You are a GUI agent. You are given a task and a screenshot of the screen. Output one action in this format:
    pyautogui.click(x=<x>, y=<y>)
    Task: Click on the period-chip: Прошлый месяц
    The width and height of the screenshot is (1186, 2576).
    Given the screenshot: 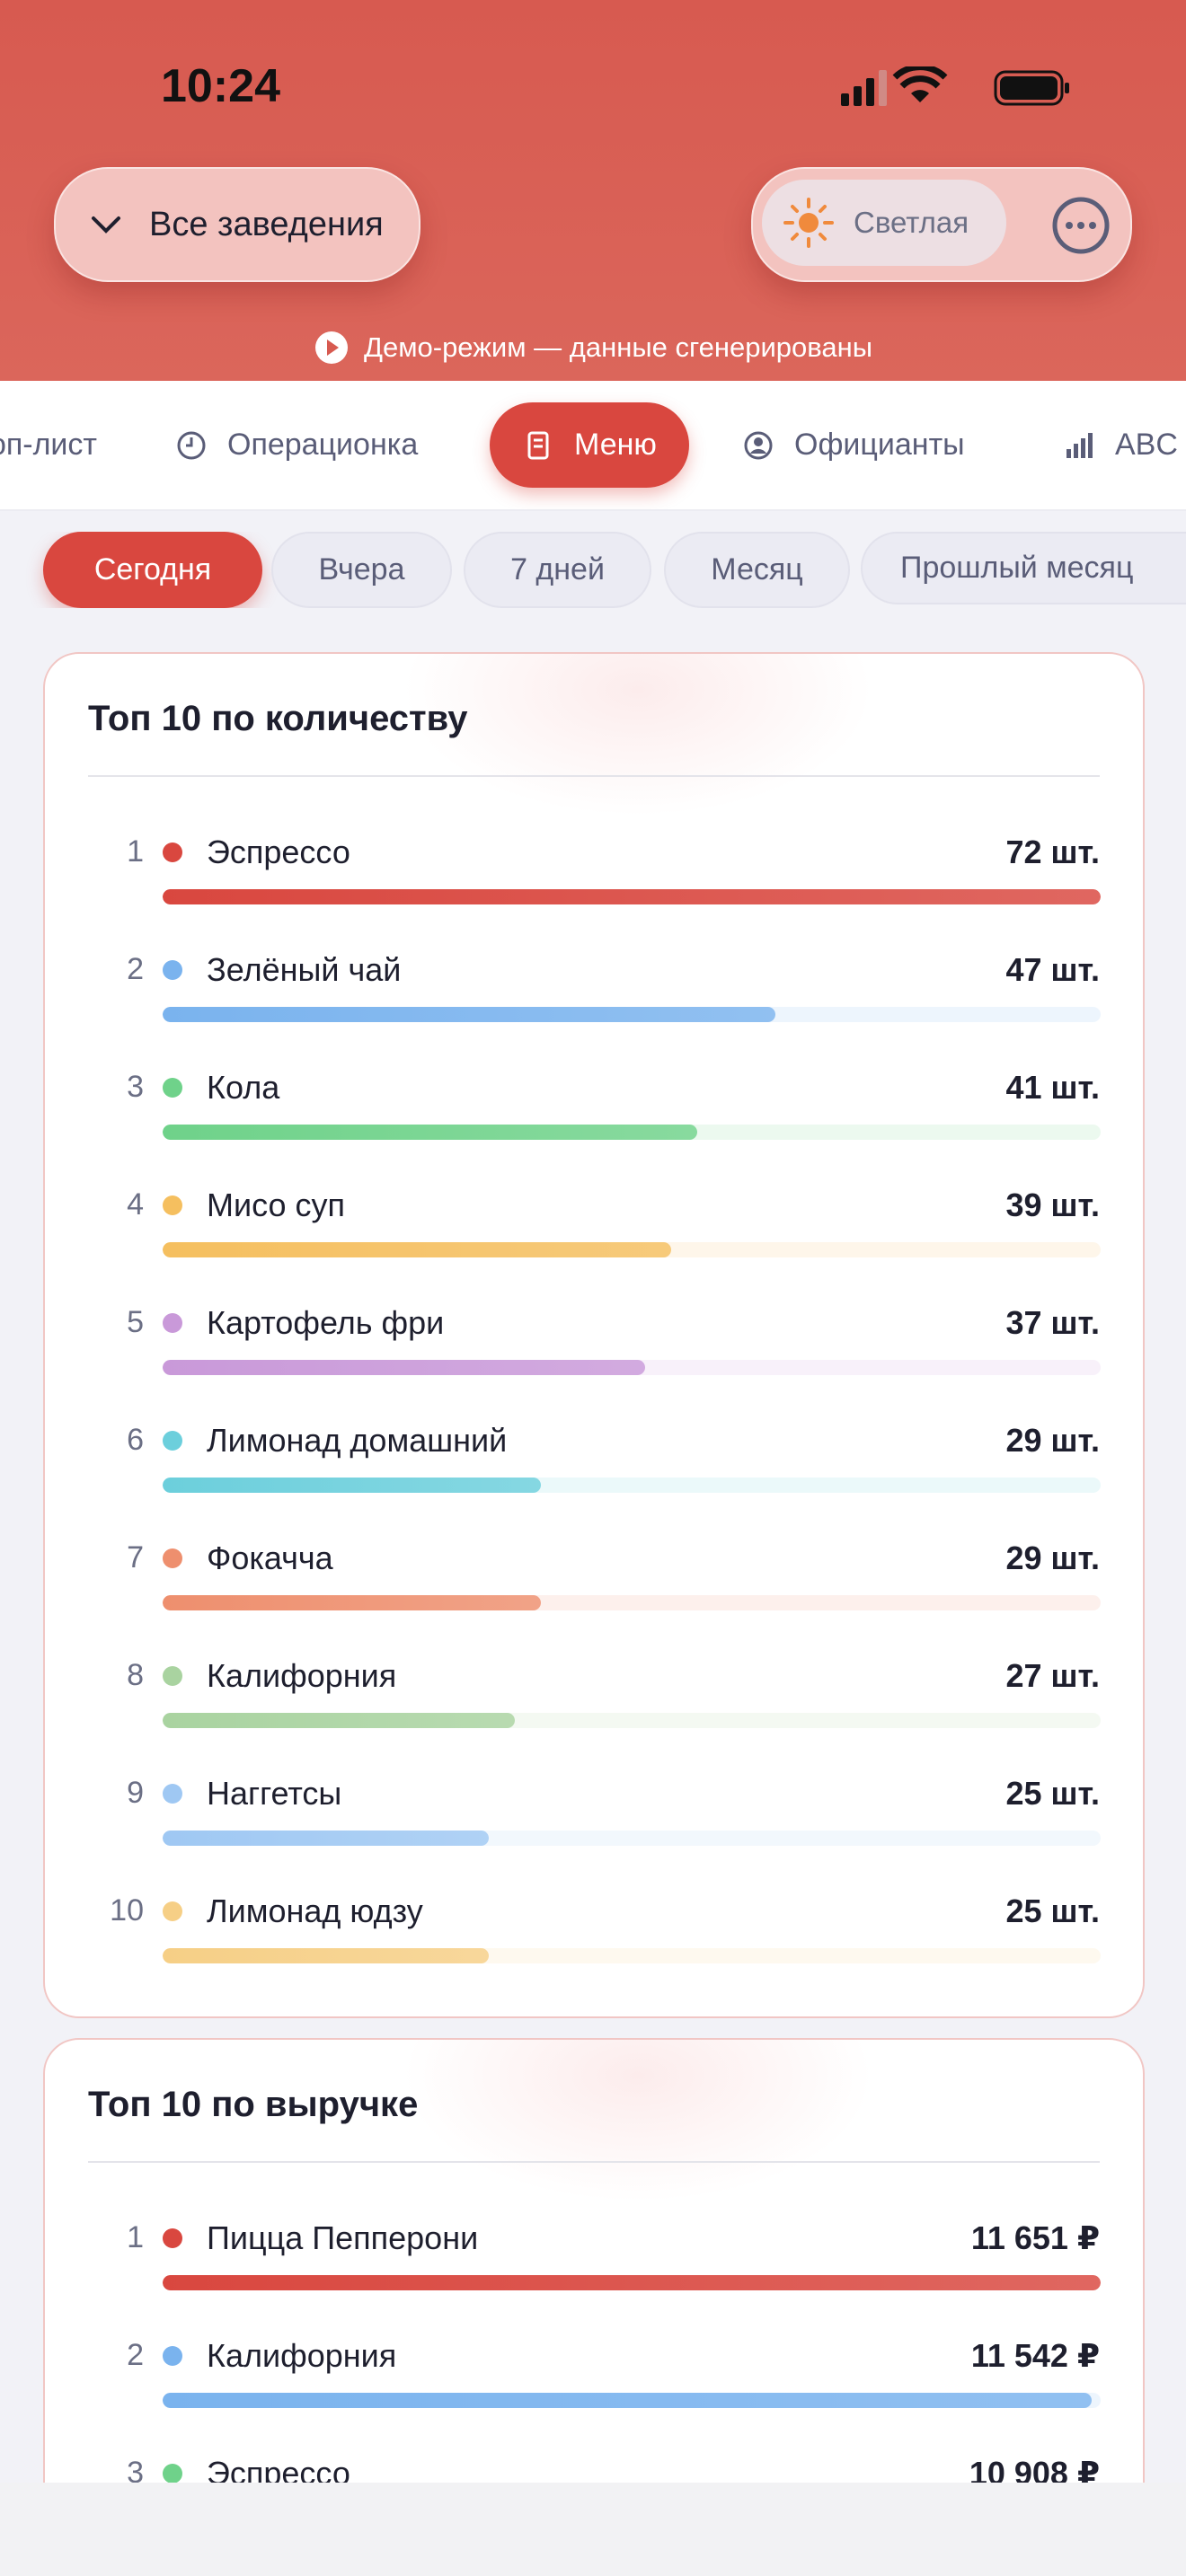 What is the action you would take?
    pyautogui.click(x=1023, y=568)
    